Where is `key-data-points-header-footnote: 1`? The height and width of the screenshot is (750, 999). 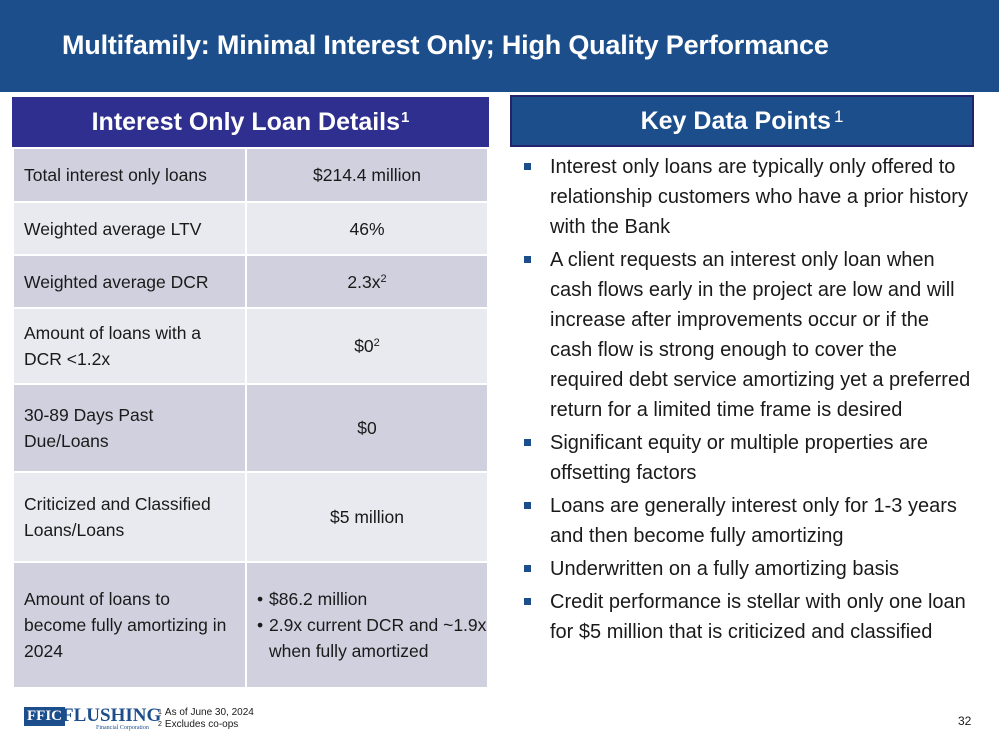 key-data-points-header-footnote: 1 is located at coordinates (838, 116).